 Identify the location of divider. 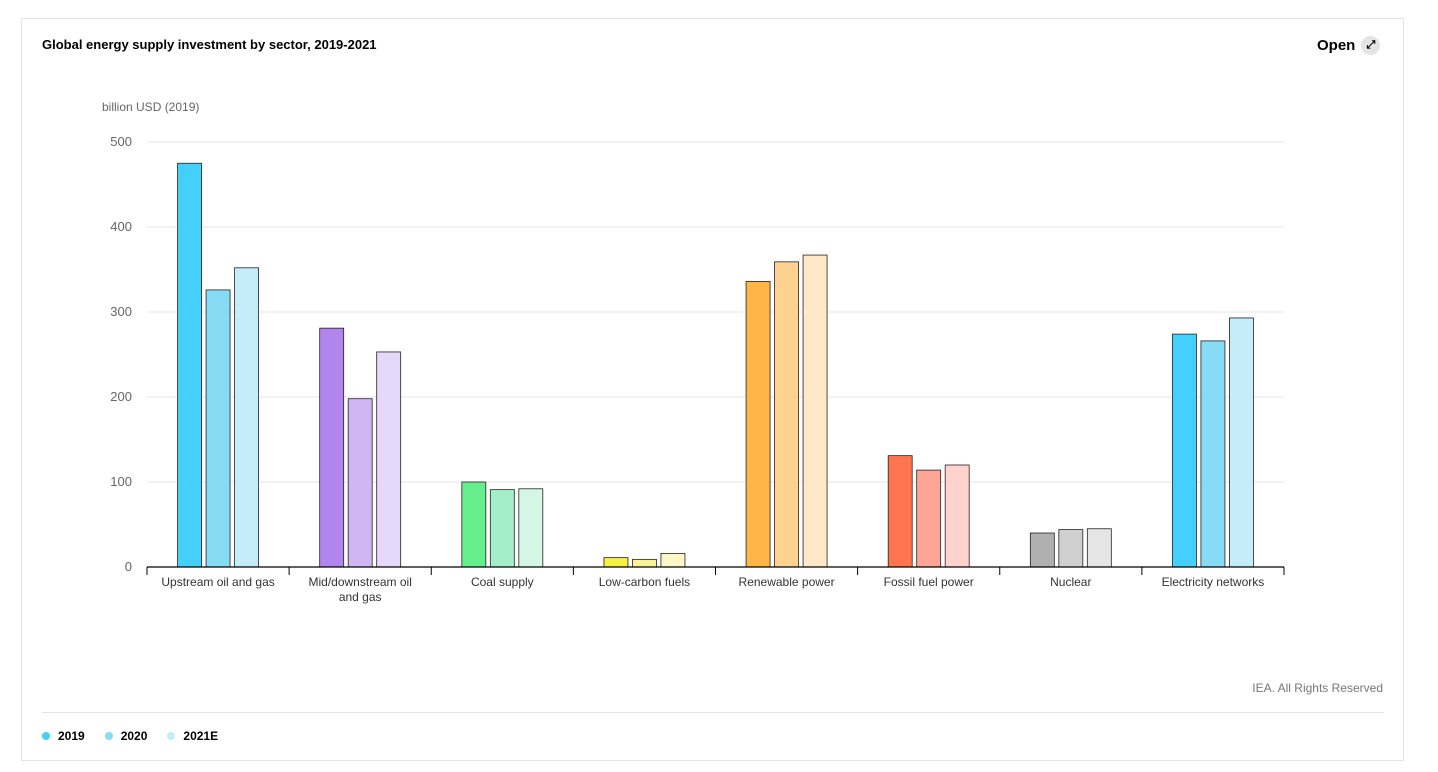
(713, 712).